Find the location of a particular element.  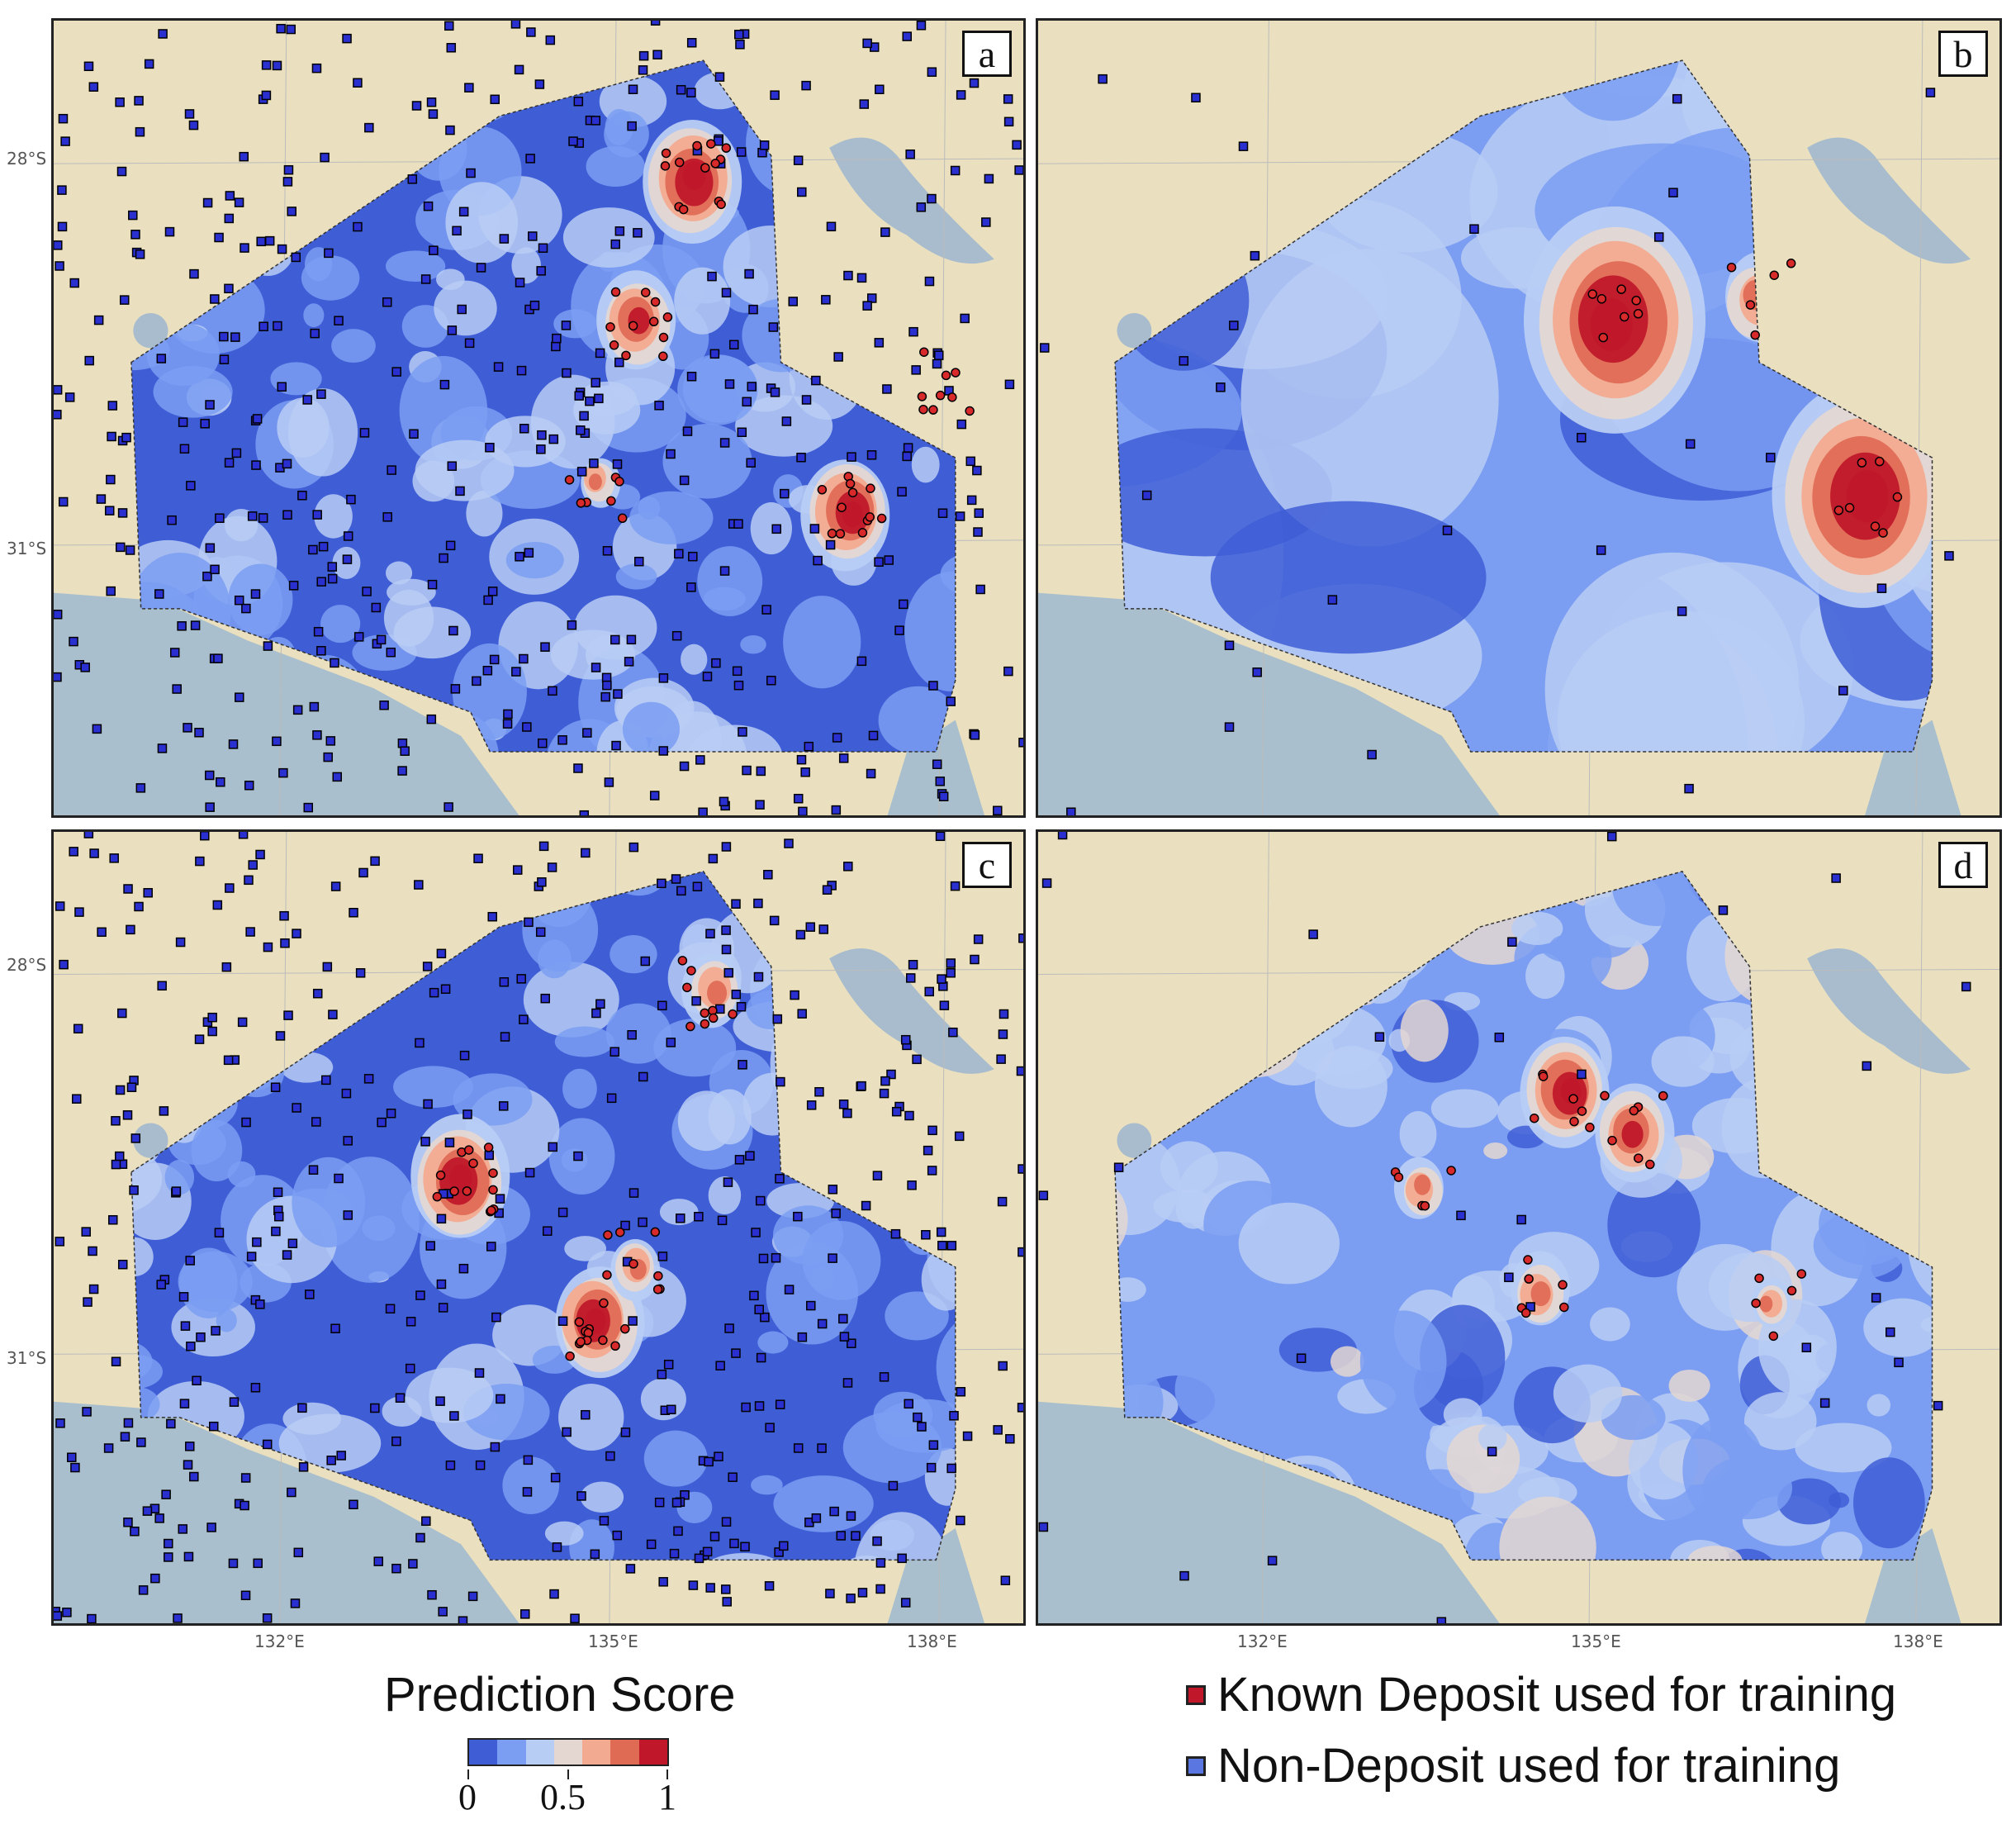

lat-label-28-bottom: 28°S is located at coordinates (27, 965).